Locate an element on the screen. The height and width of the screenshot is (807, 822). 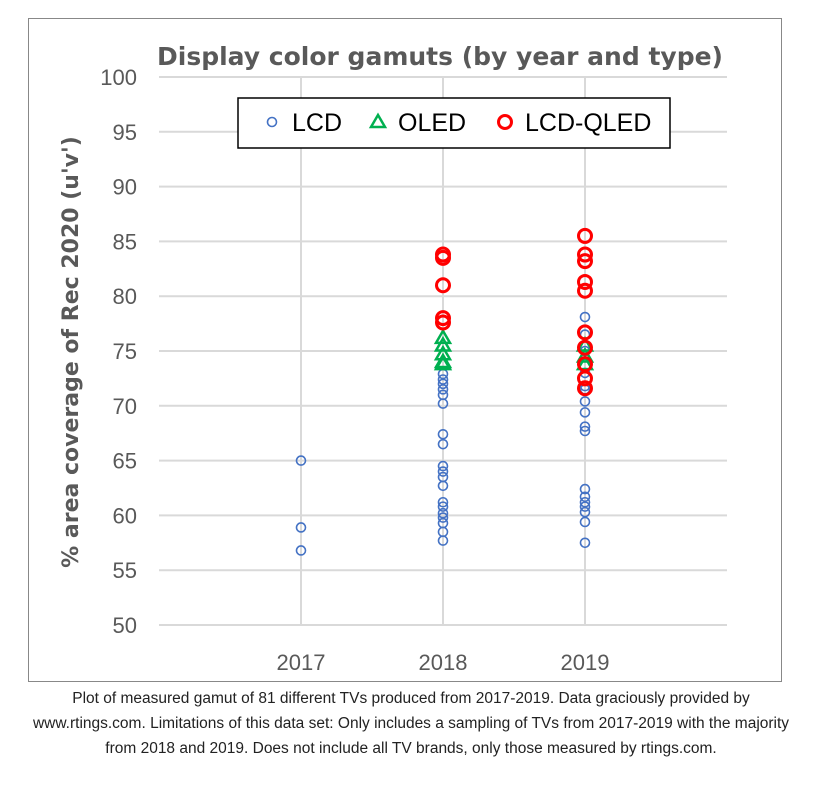
y-tick-label: 95 is located at coordinates (125, 132).